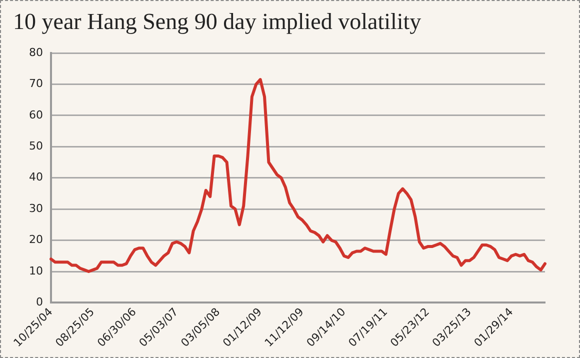  What do you see at coordinates (35, 208) in the screenshot?
I see `y-tick-label: 30` at bounding box center [35, 208].